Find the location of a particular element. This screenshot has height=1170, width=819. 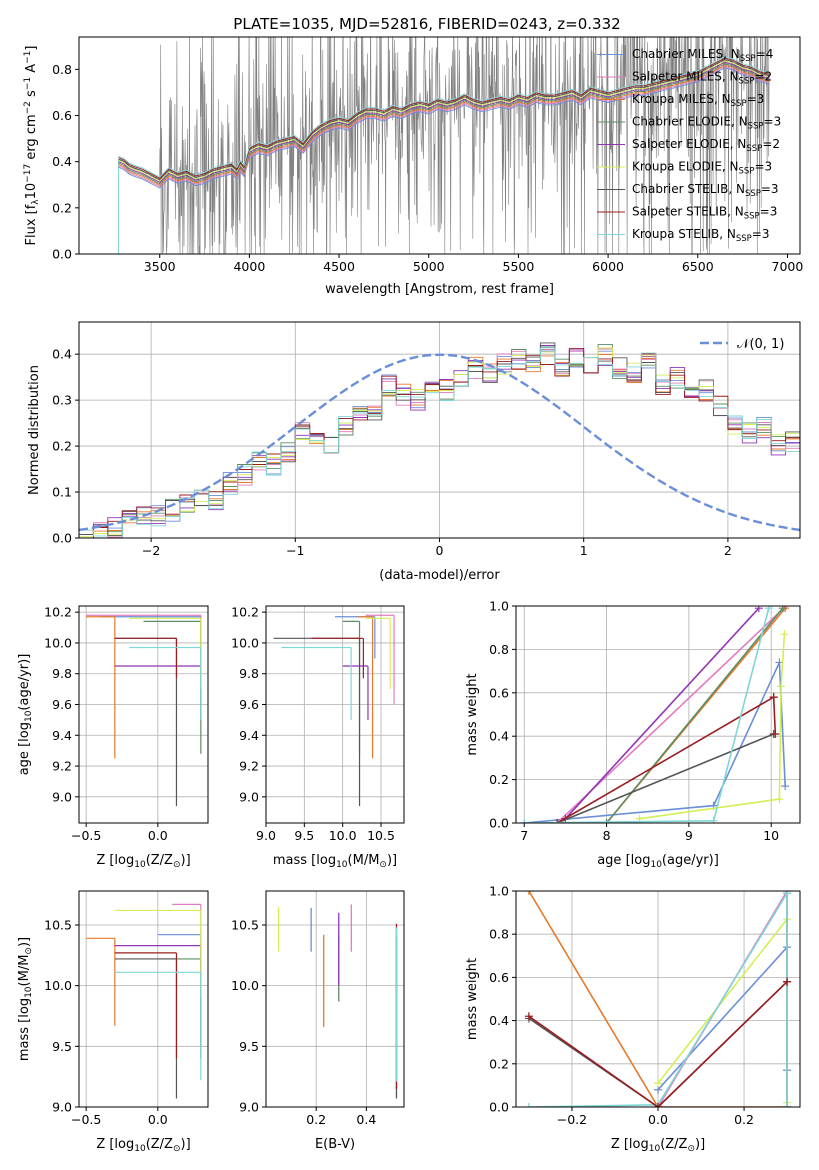

y-tick-label: 10.2 is located at coordinates (58, 612).